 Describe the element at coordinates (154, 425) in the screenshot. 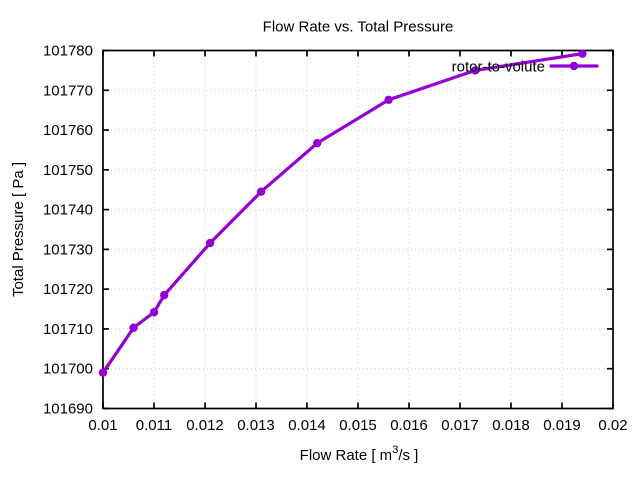

I see `x-tick-label: 0.011` at that location.